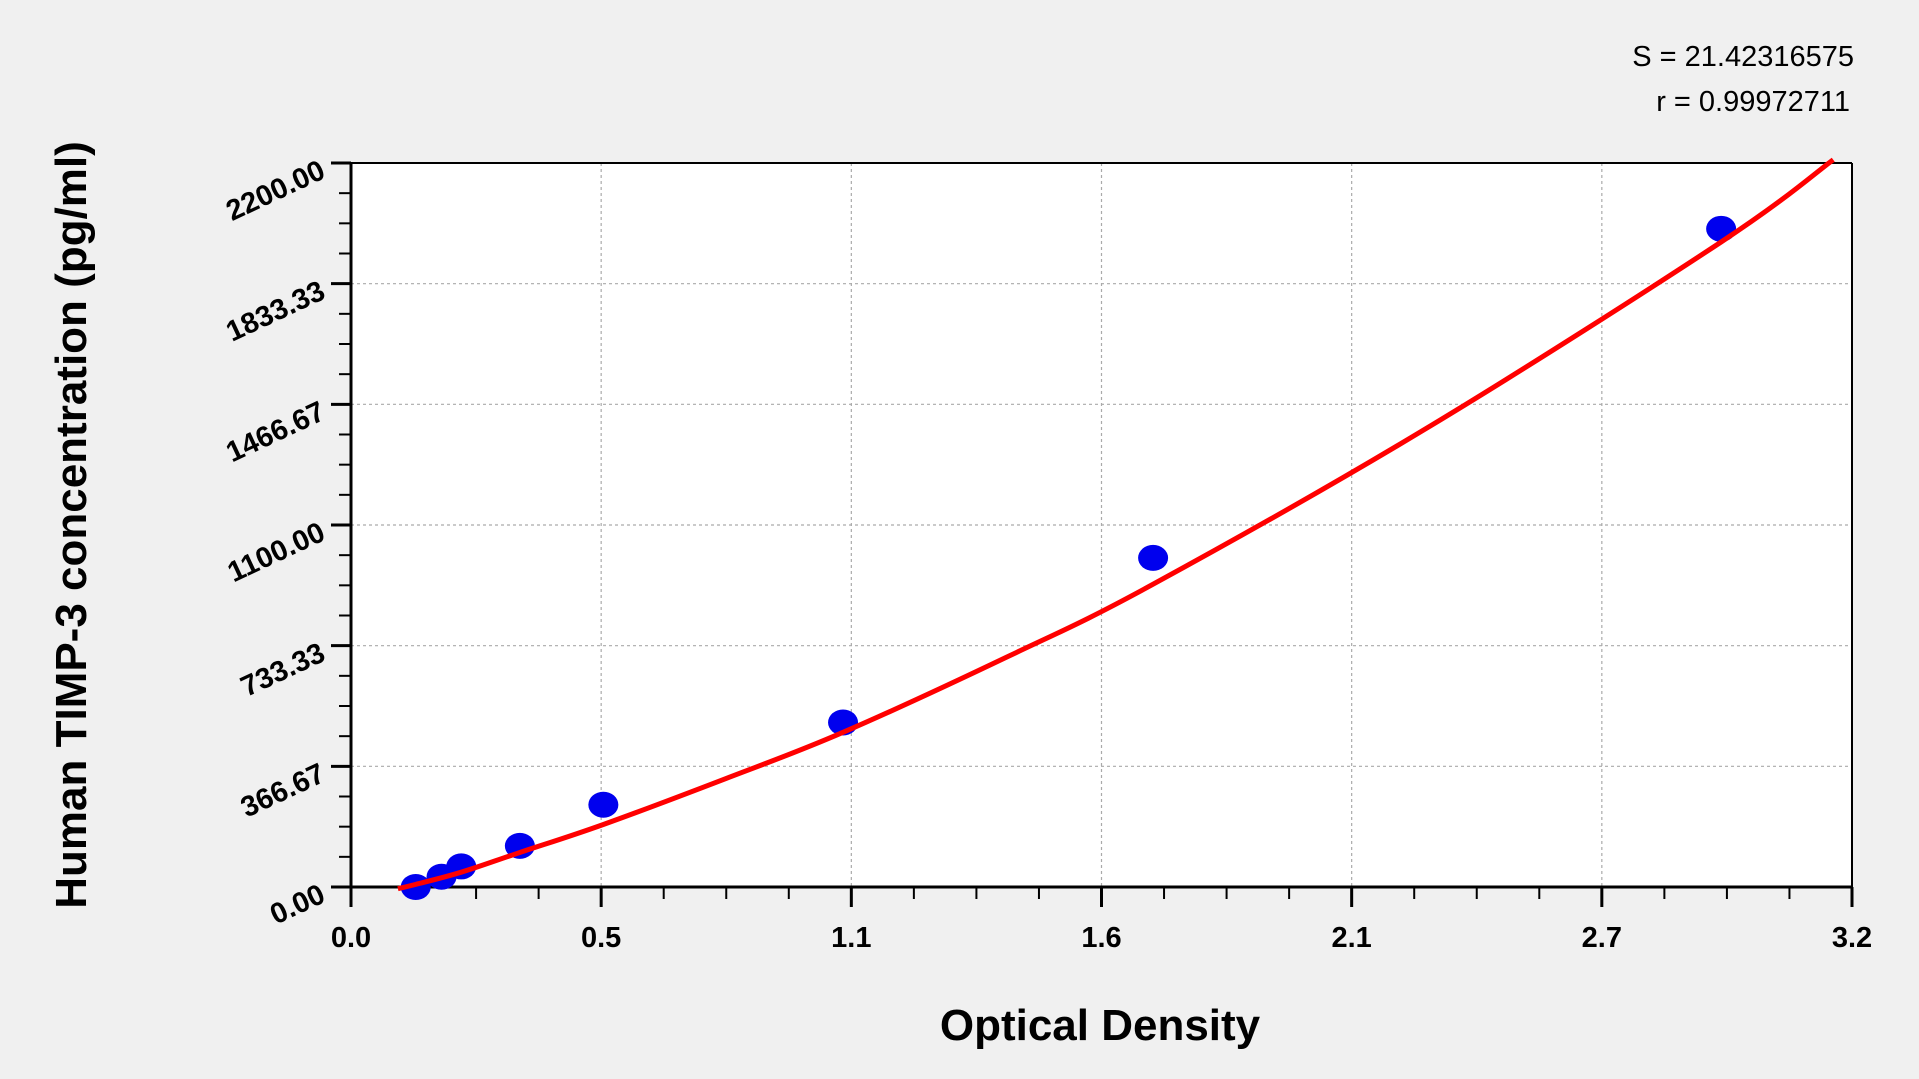 The height and width of the screenshot is (1079, 1919). What do you see at coordinates (71, 525) in the screenshot?
I see `y-axis-title: Human TIMP-3 concentration (pg/ml)` at bounding box center [71, 525].